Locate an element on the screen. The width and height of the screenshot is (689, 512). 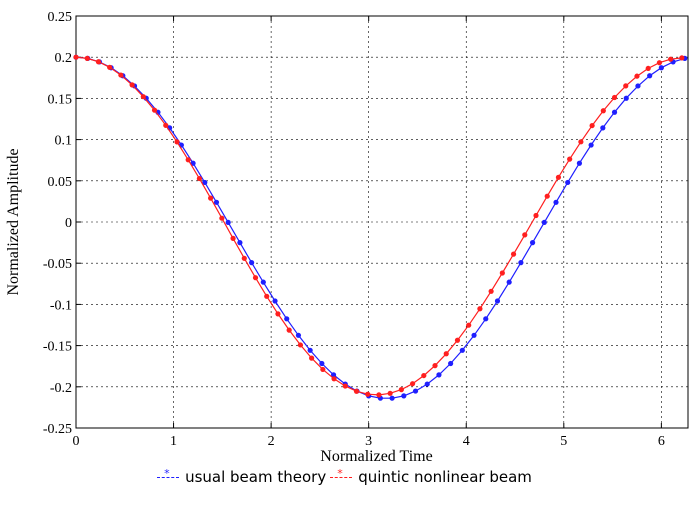
x-tick-label: 4 is located at coordinates (466, 441).